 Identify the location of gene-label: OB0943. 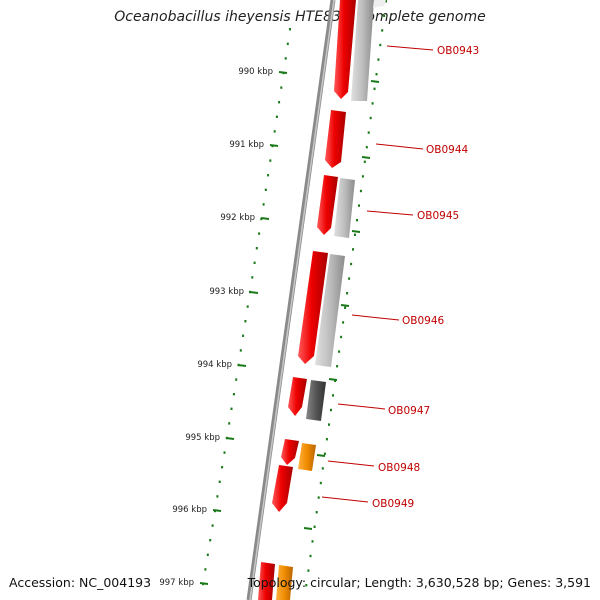
(458, 51).